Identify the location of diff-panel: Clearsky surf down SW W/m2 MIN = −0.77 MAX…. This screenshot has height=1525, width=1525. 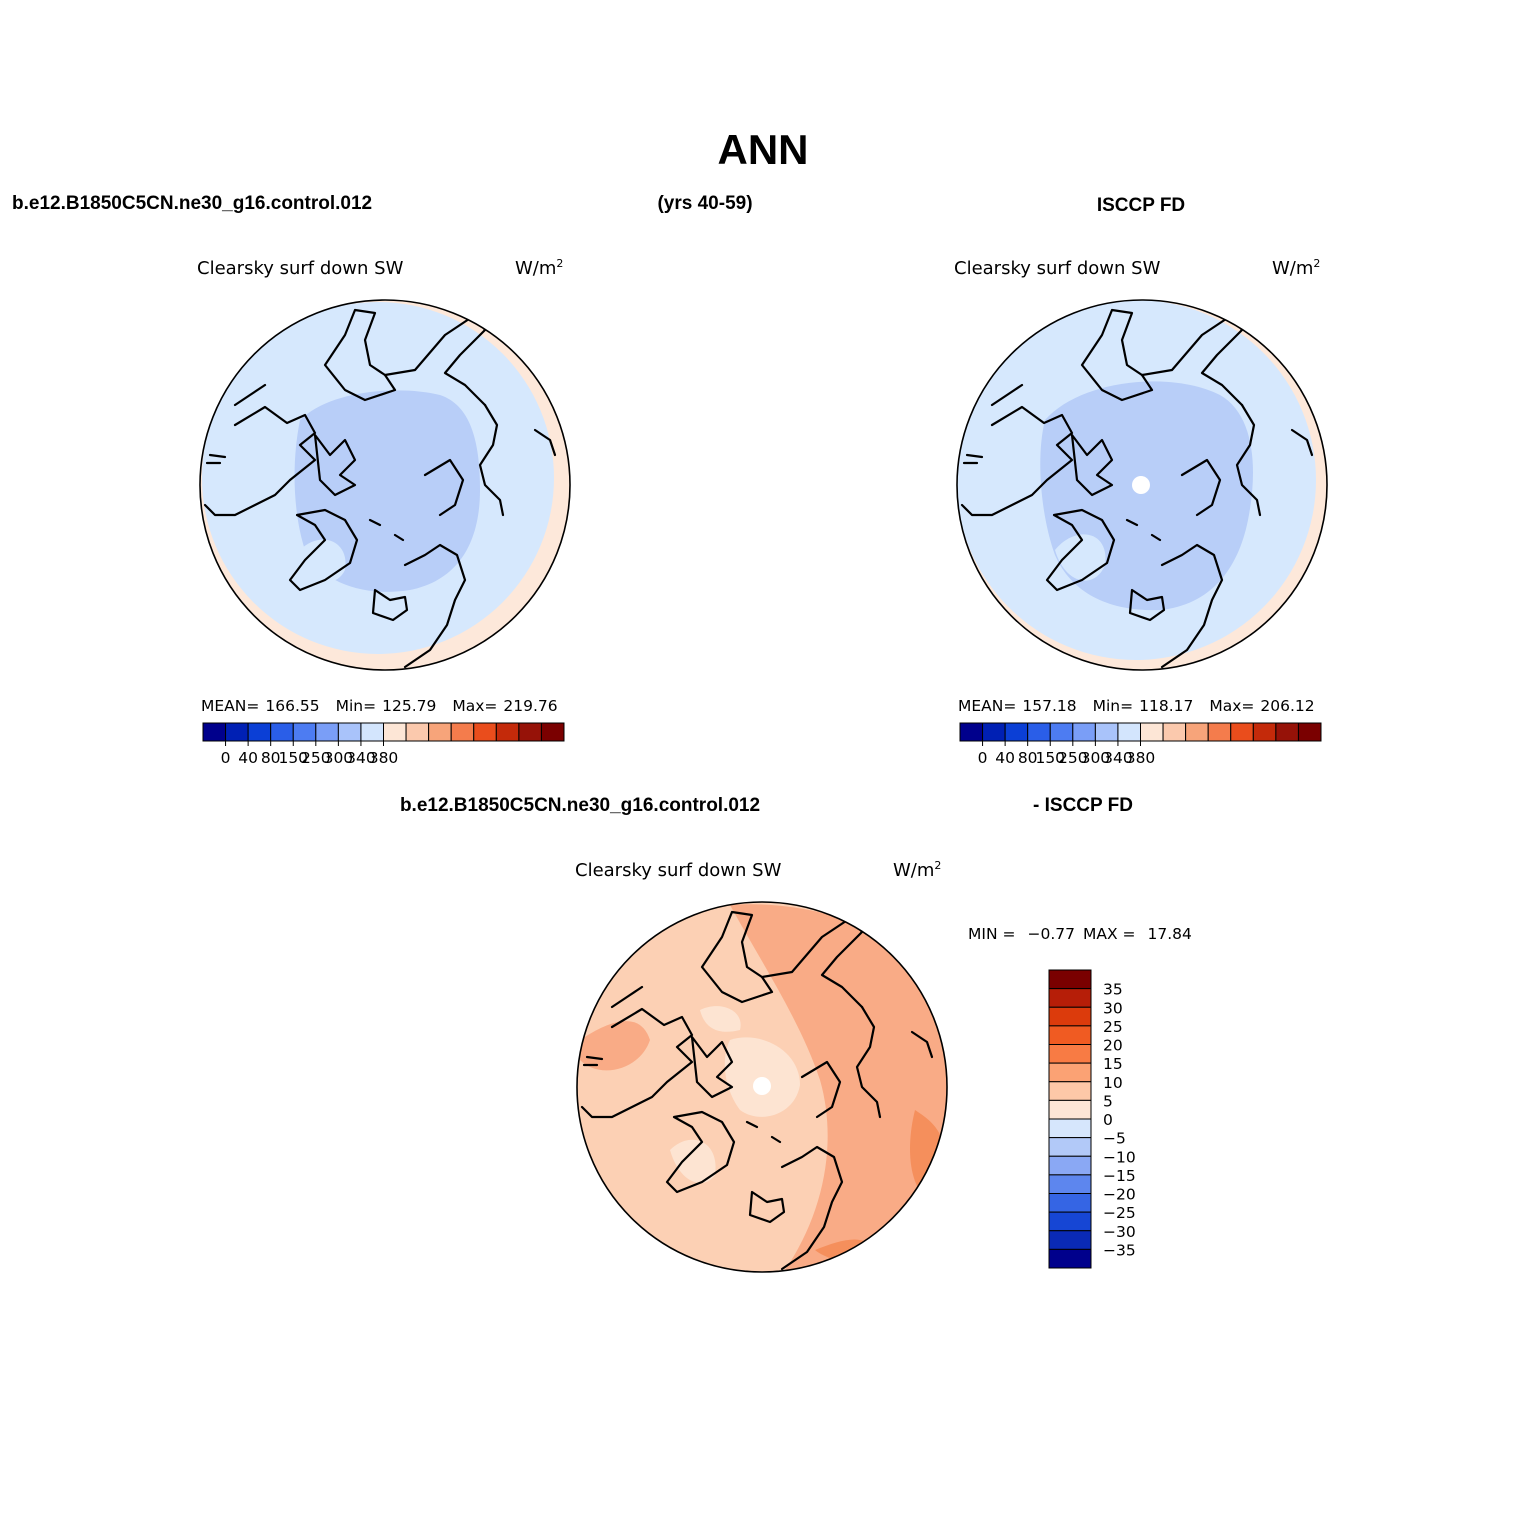
(883, 1066).